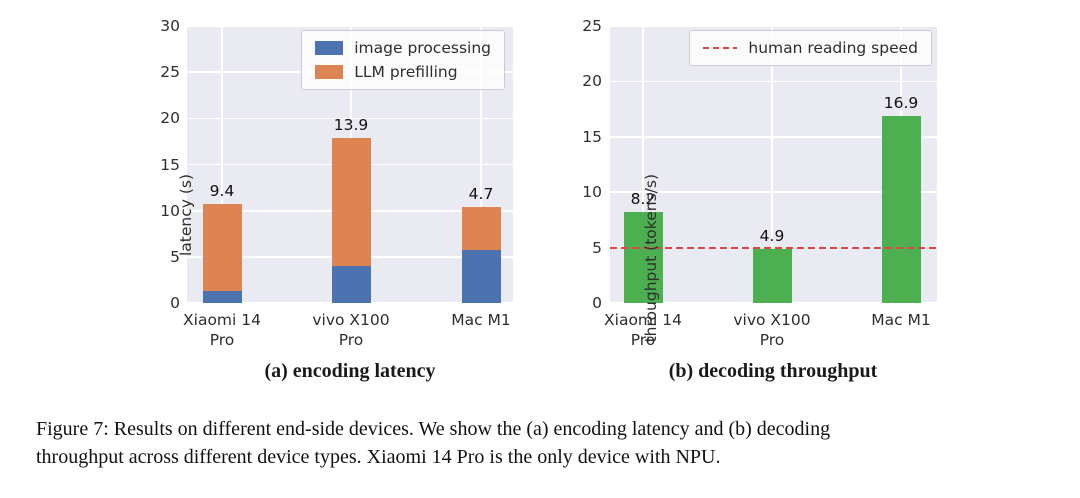 This screenshot has height=498, width=1080. I want to click on dashed-line-swatch, so click(720, 48).